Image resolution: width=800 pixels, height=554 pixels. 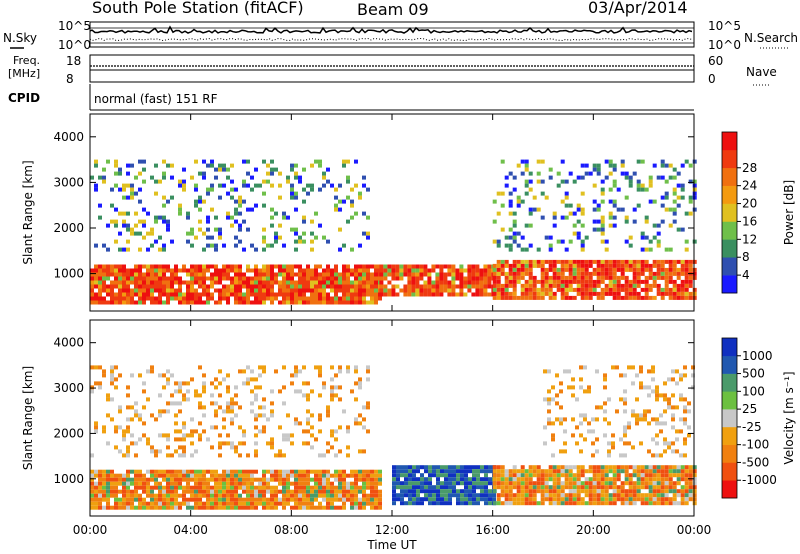 I want to click on x-tick-label: 00:00, so click(x=694, y=530).